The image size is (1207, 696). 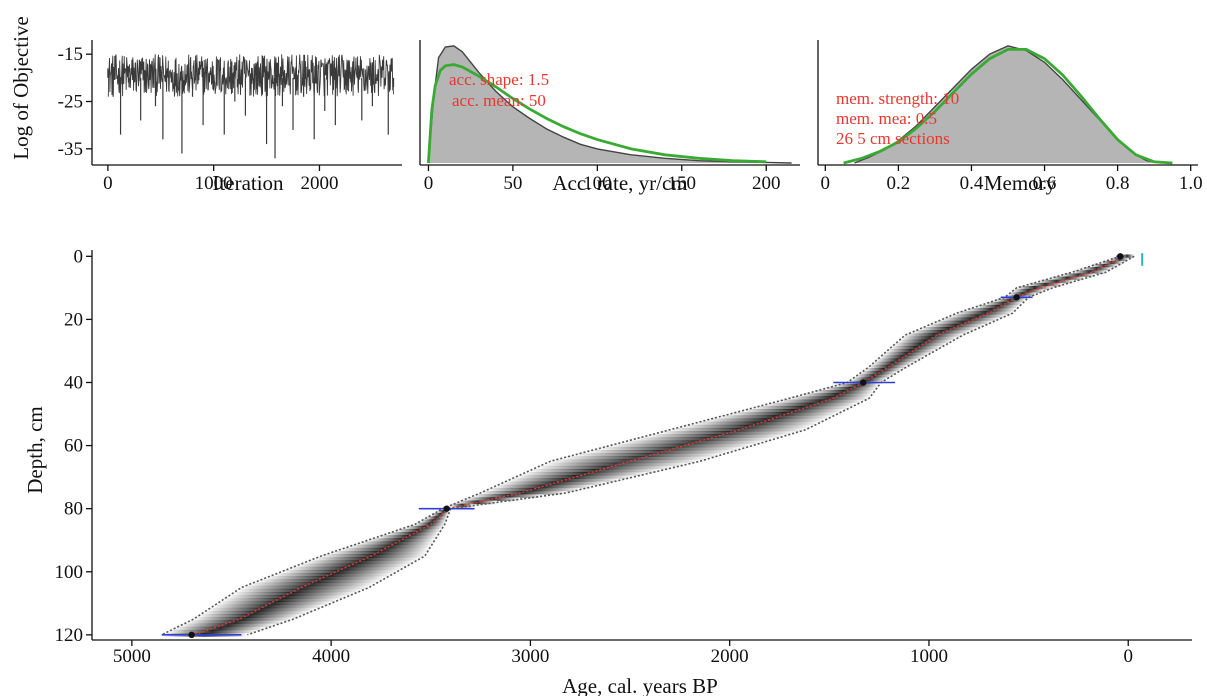 What do you see at coordinates (499, 100) in the screenshot?
I see `accumulation-annotation-mean: acc. mean: 50` at bounding box center [499, 100].